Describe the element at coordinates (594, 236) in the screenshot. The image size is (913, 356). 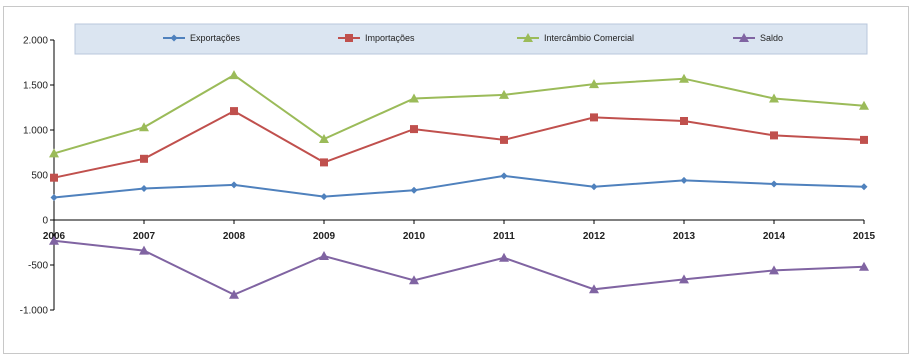
I see `x-tick-label: 2012` at that location.